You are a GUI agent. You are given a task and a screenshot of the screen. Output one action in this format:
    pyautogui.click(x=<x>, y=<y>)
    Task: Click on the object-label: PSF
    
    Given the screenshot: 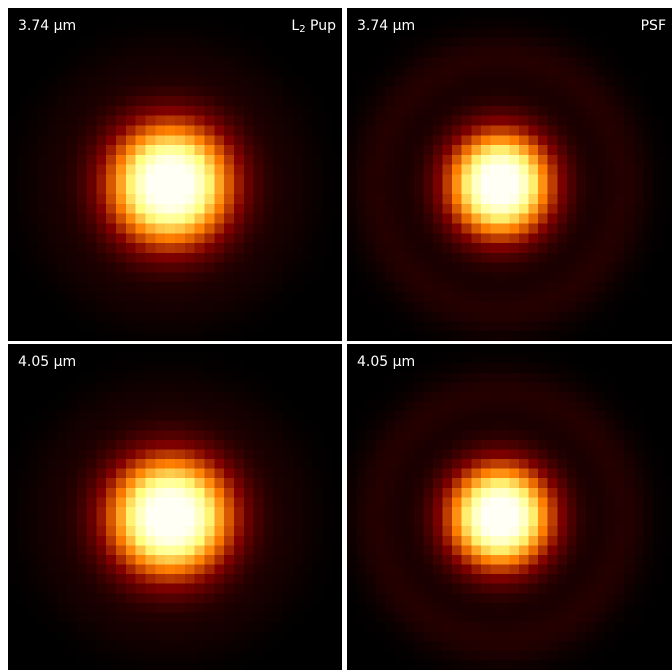 What is the action you would take?
    pyautogui.click(x=653, y=26)
    